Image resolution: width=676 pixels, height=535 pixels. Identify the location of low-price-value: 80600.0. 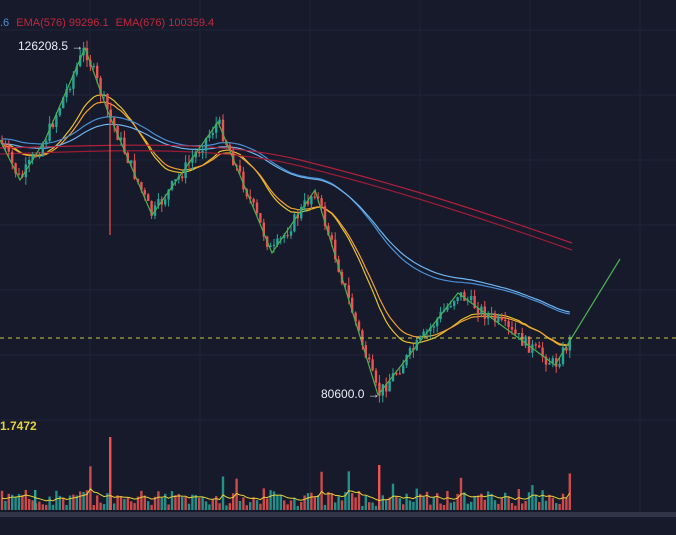
(343, 394).